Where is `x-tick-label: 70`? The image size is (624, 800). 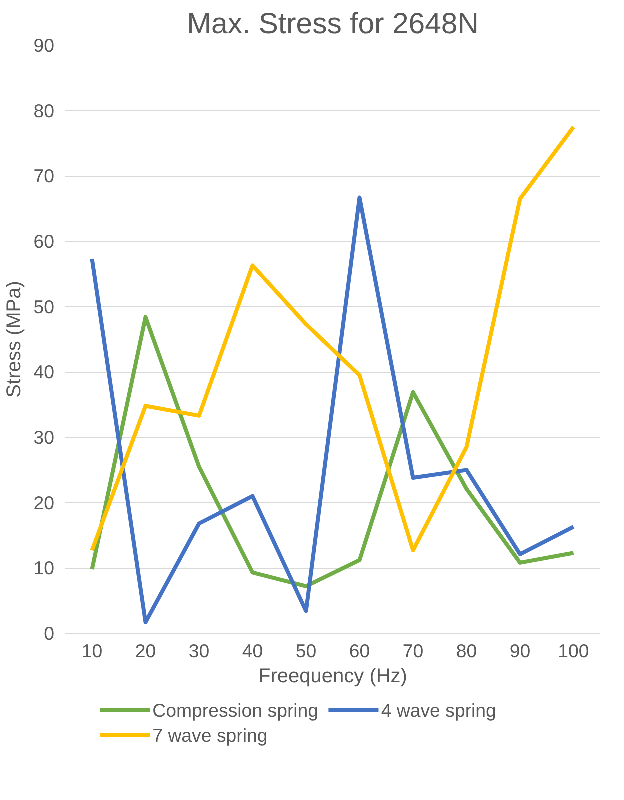
x-tick-label: 70 is located at coordinates (413, 651).